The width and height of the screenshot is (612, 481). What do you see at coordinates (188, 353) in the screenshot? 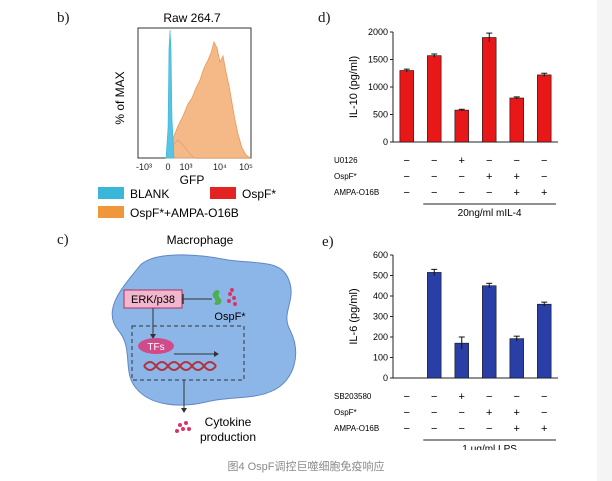
I see `nucleus-box` at bounding box center [188, 353].